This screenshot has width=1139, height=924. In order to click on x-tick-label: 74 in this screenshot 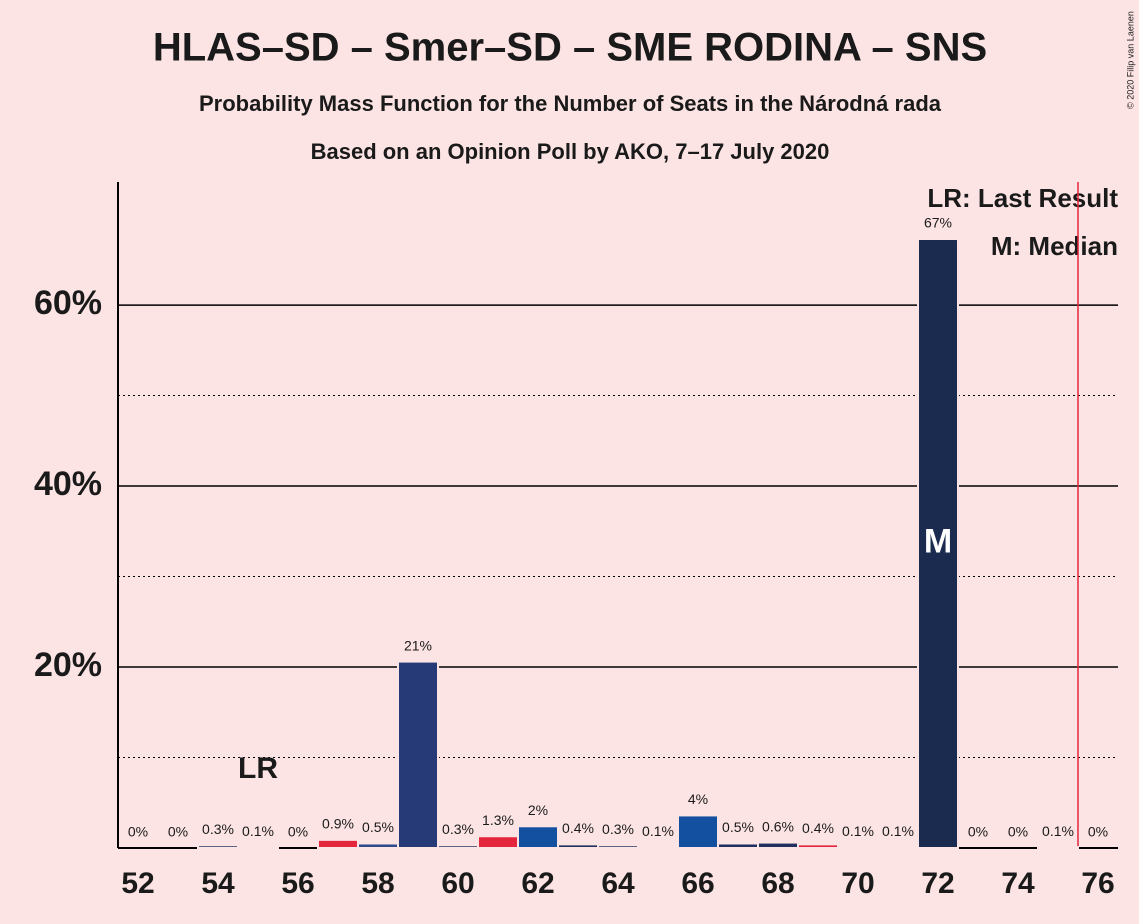, I will do `click(1018, 883)`.